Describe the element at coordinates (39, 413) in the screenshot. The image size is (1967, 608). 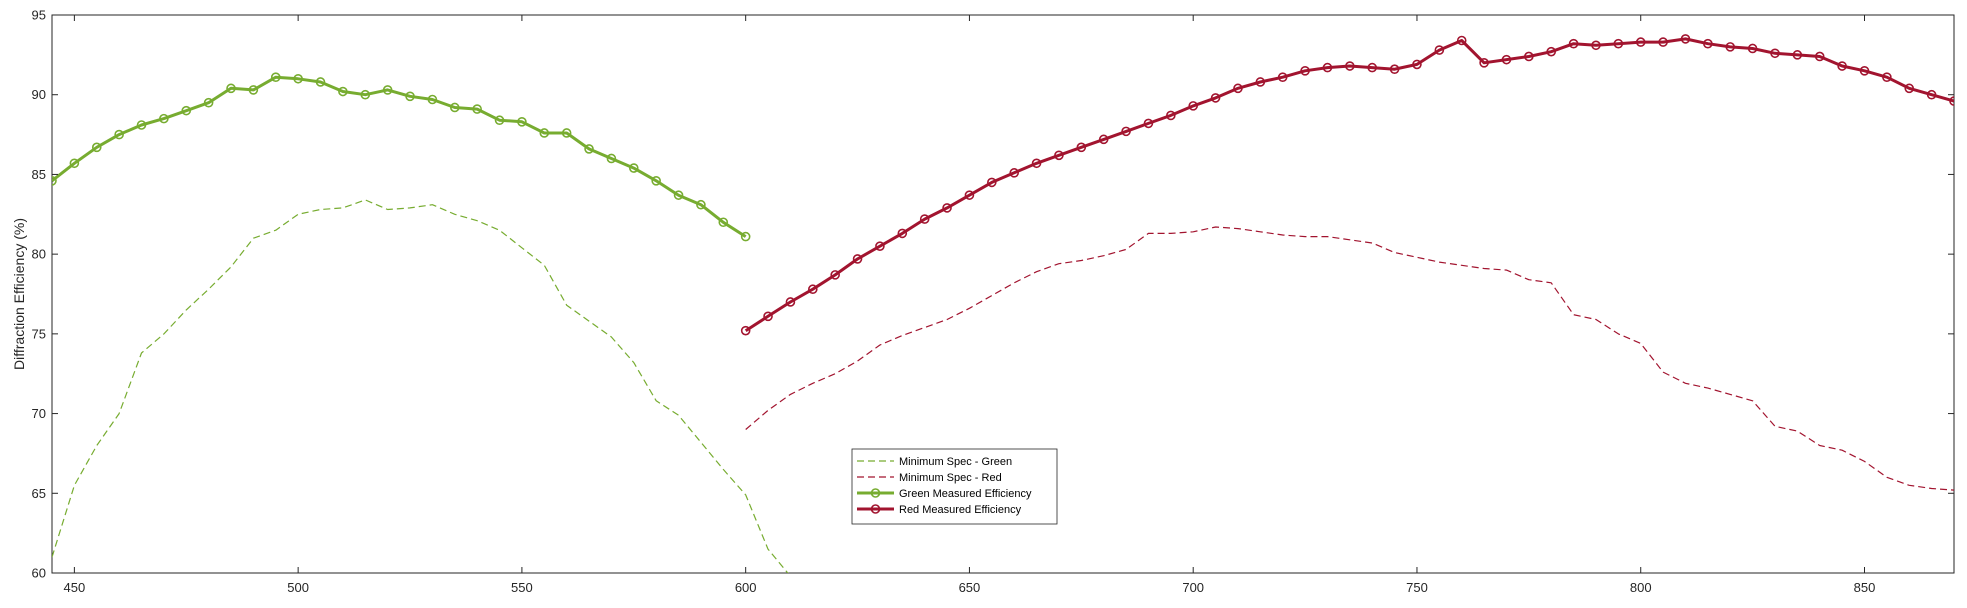
I see `y-tick-label: 70` at that location.